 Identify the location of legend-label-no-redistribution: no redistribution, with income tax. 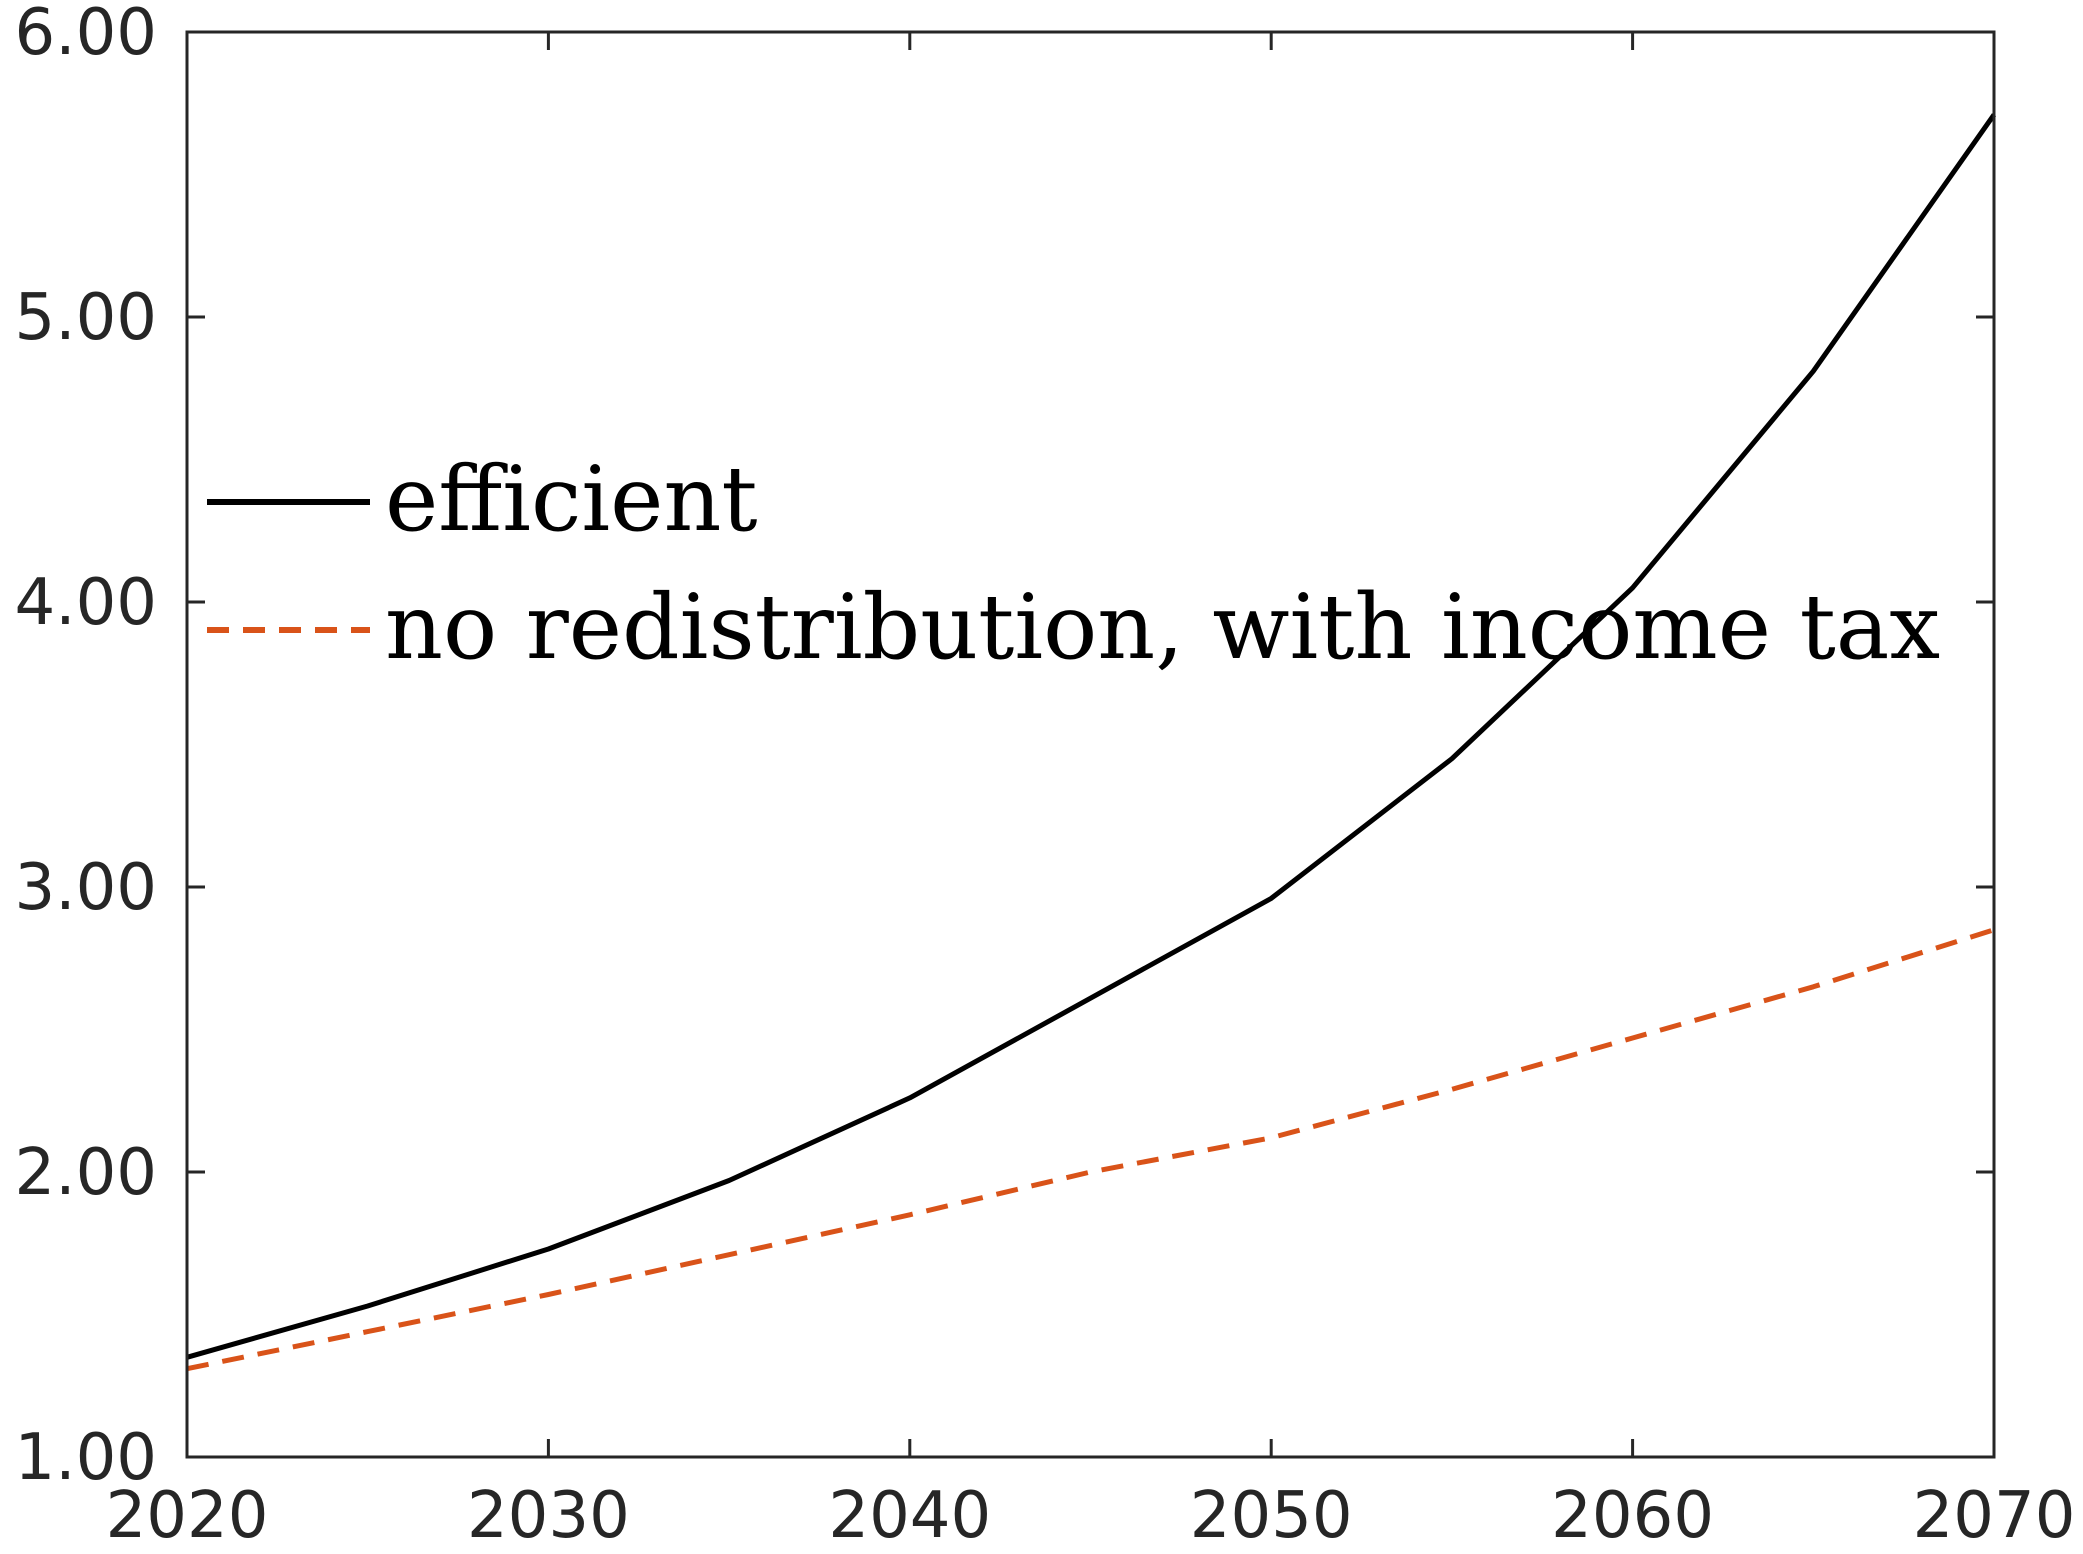
(1162, 627).